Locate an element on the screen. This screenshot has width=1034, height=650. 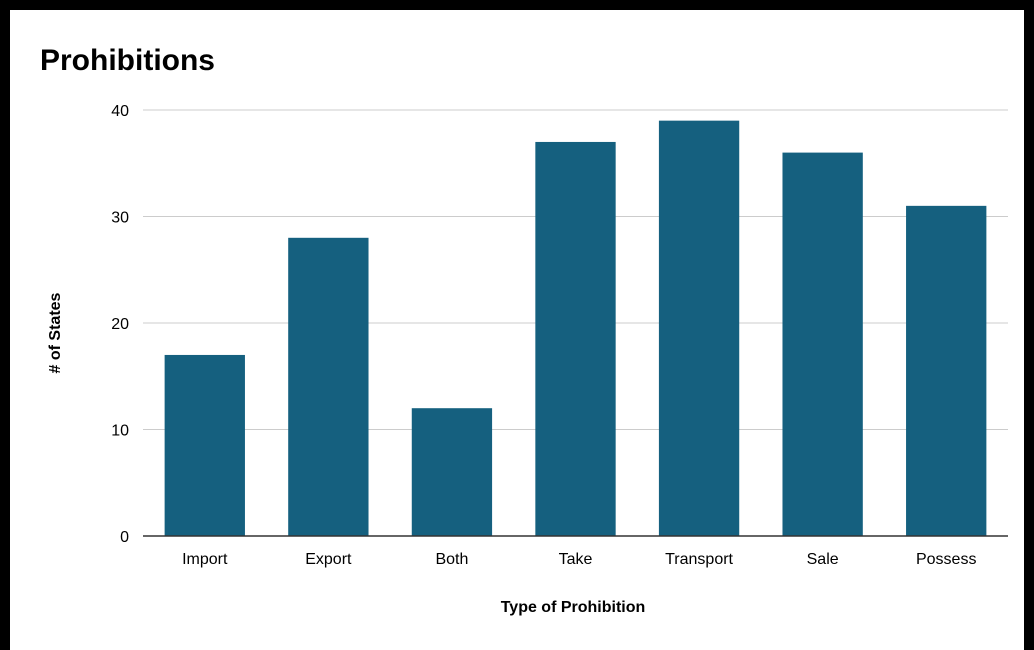
y-tick-label: 20 is located at coordinates (120, 324).